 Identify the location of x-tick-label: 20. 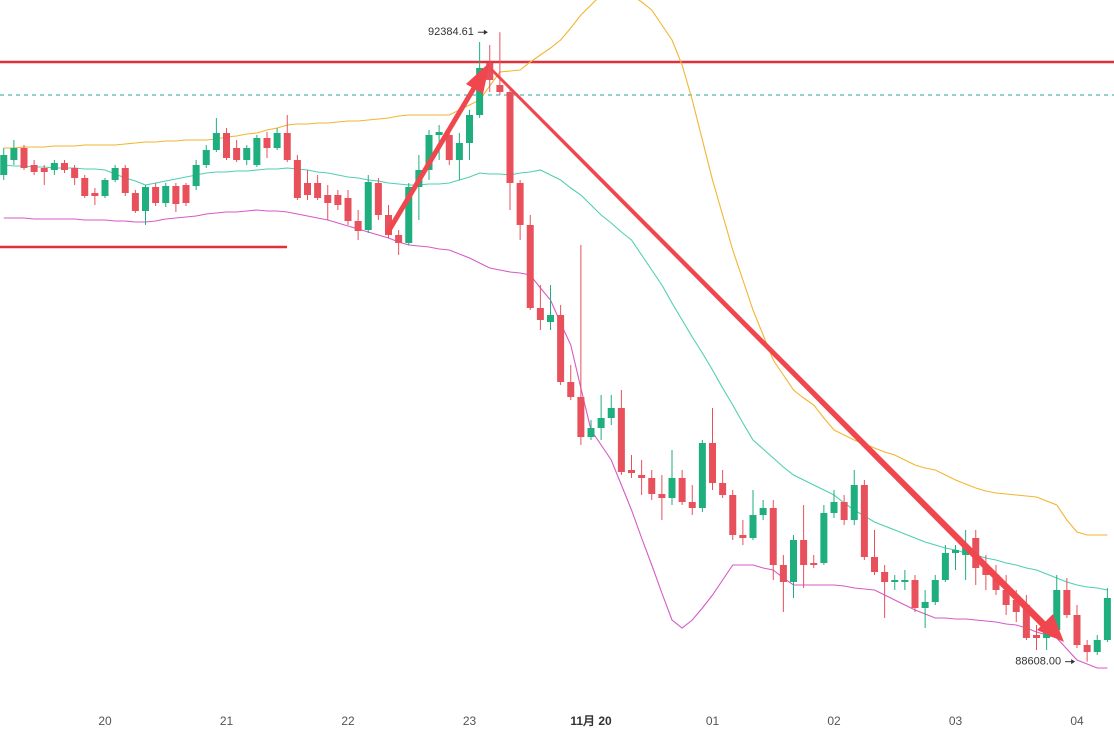
(105, 721).